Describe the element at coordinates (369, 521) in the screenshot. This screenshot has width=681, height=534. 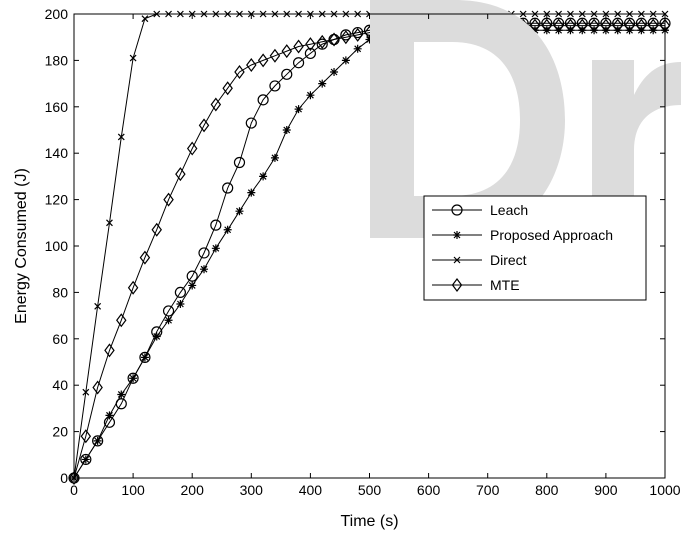
I see `x-axis-label: Time (s)` at that location.